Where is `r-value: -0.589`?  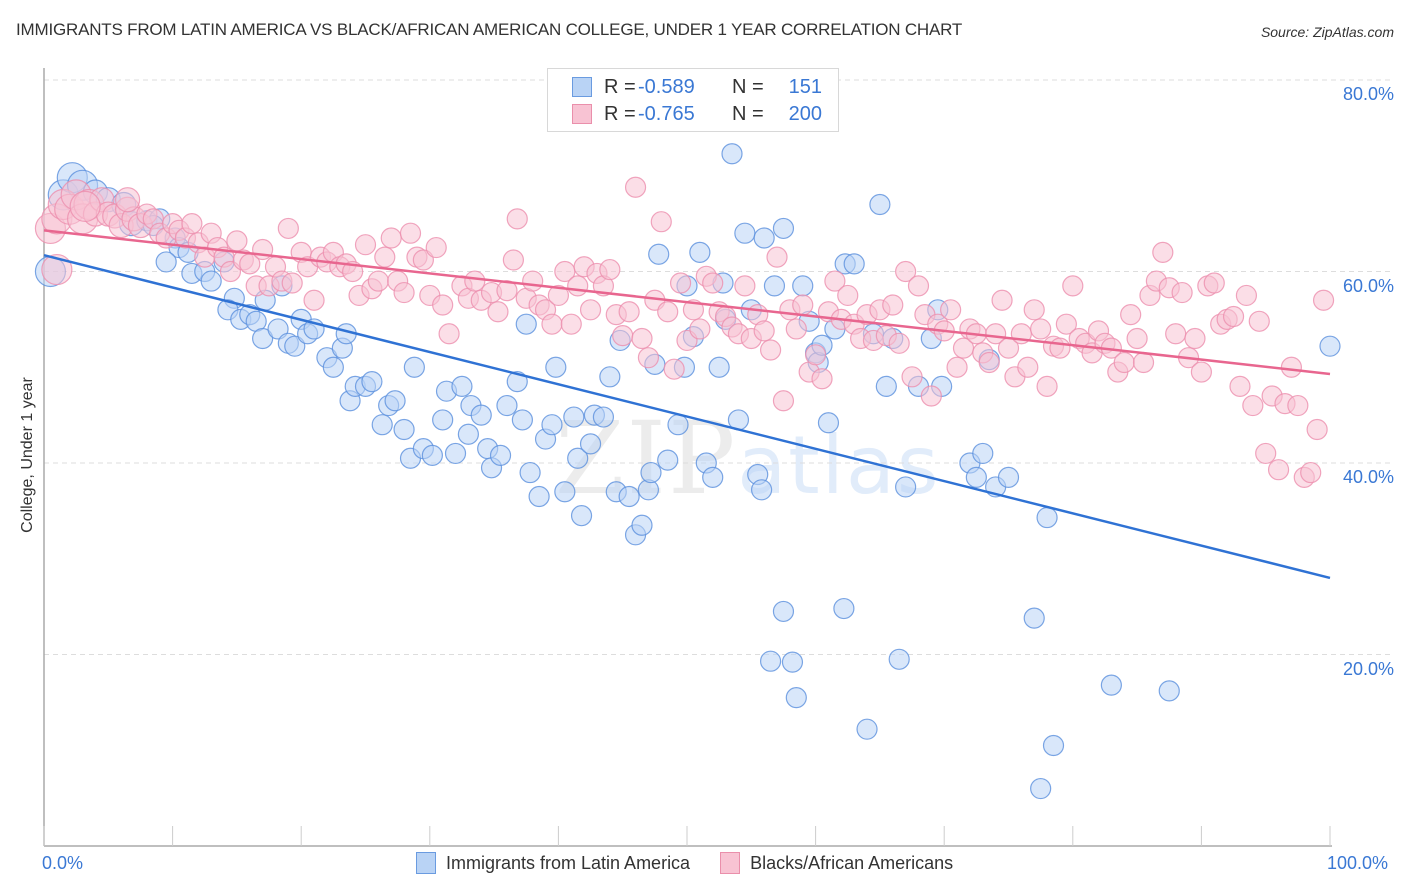
r-value: -0.589 is located at coordinates (666, 86).